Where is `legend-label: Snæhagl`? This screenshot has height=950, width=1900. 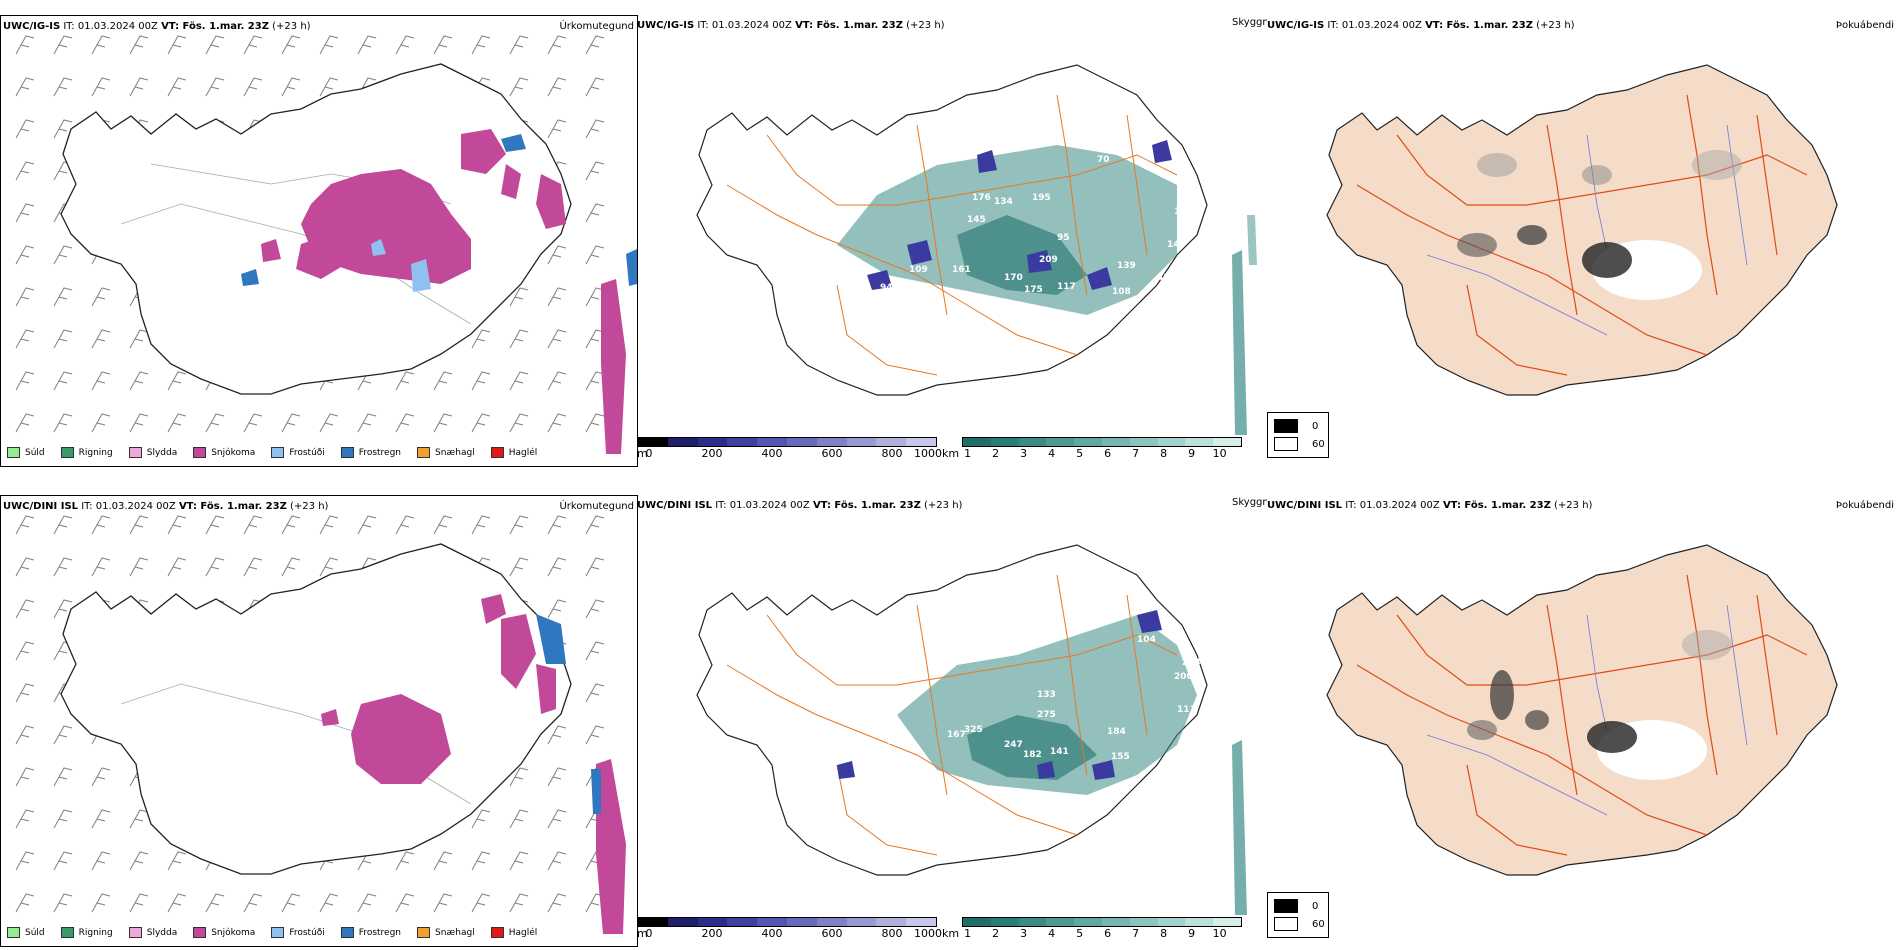 legend-label: Snæhagl is located at coordinates (455, 452).